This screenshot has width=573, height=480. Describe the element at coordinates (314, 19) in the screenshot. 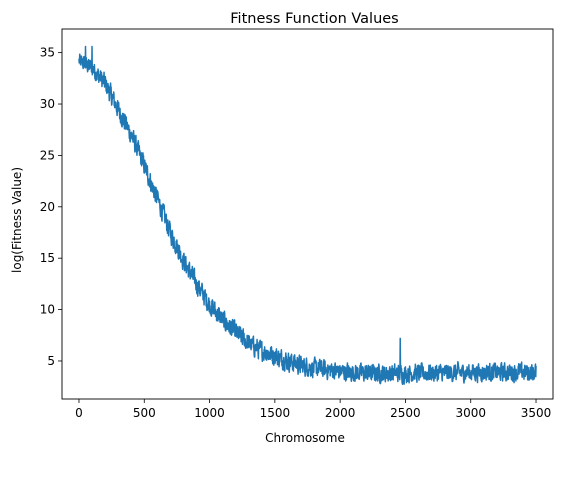

I see `chart-title: Fitness Function Values` at that location.